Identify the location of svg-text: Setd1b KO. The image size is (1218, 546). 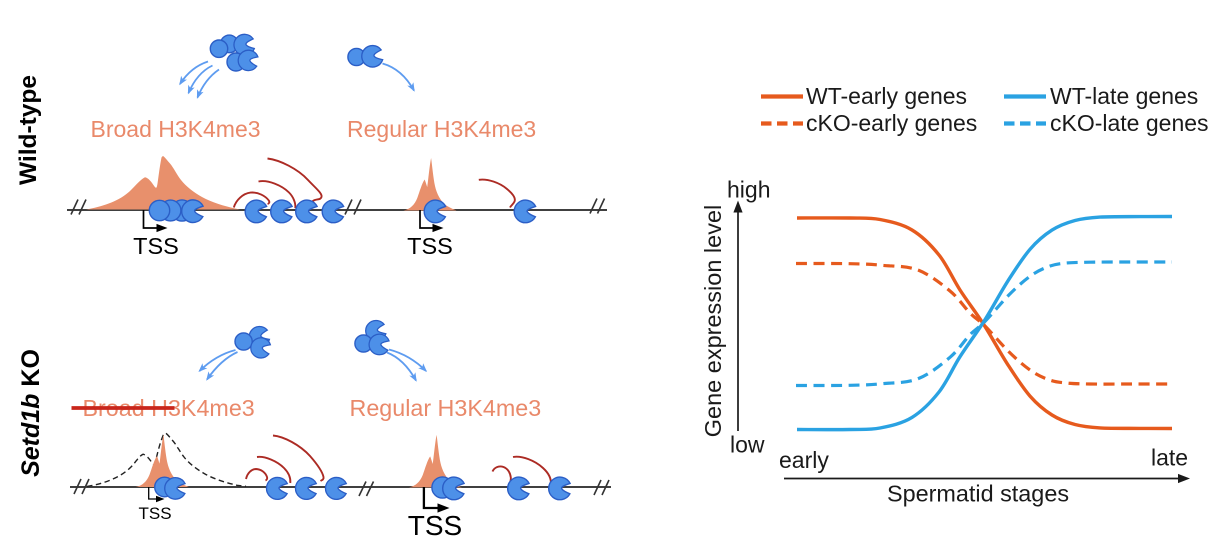
(31, 413).